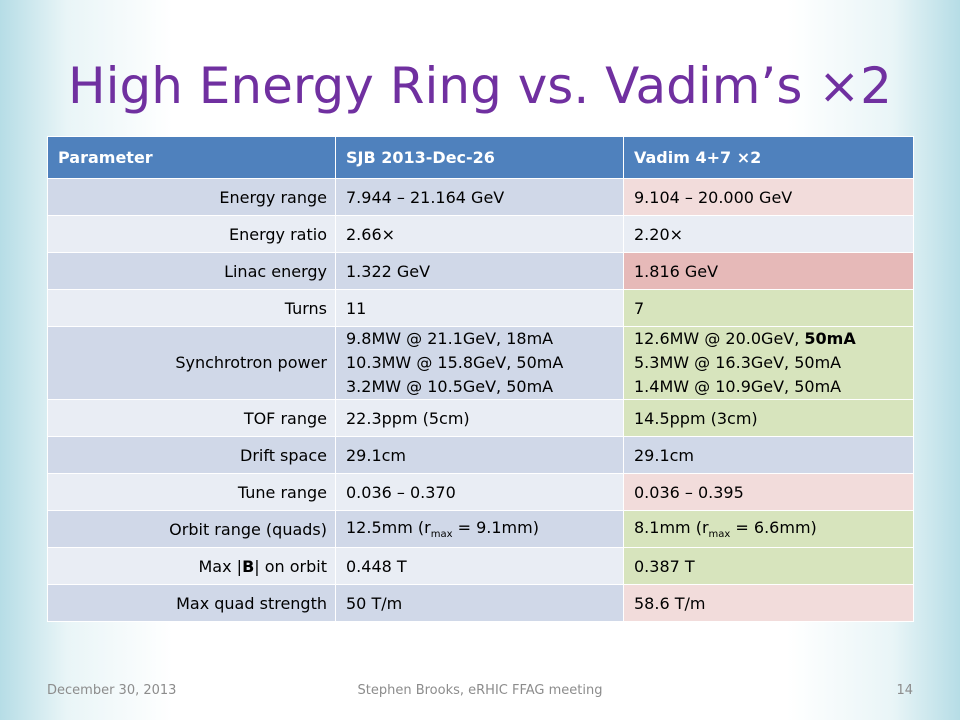  I want to click on slide-title: High Energy Ring vs. Vadim’s ×2, so click(480, 86).